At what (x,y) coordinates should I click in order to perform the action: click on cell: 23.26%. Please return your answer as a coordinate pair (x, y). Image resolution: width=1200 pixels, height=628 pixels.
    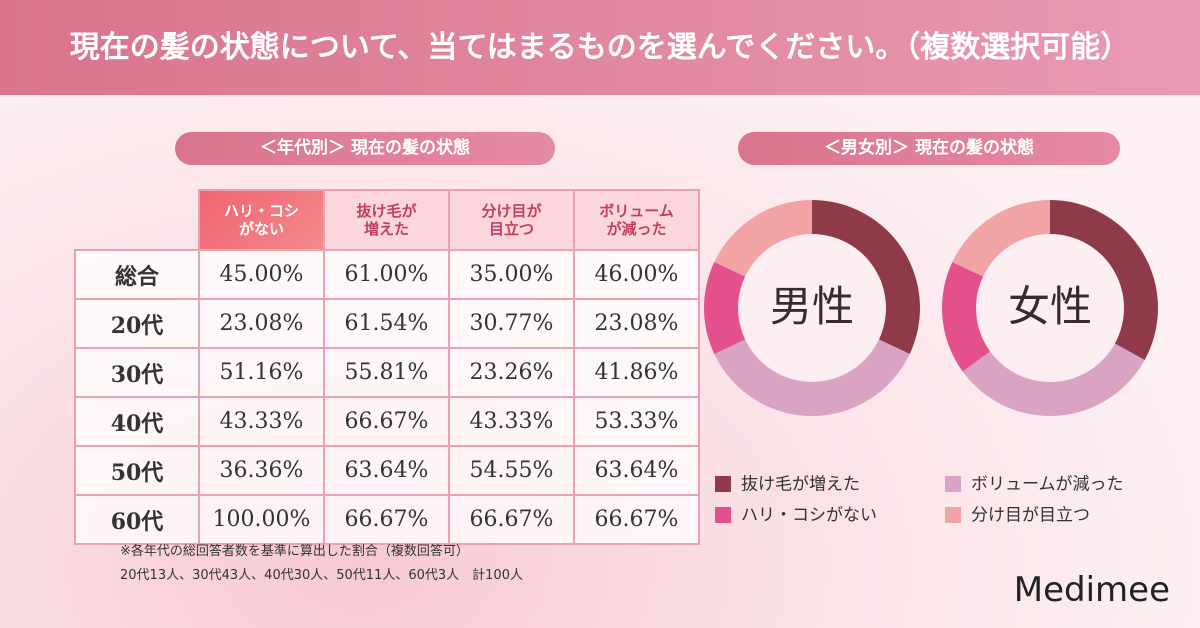
    Looking at the image, I should click on (511, 372).